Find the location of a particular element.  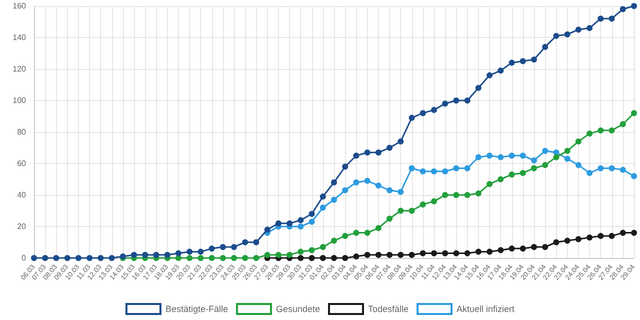

legend-label: Bestätigte-Fälle is located at coordinates (196, 309).